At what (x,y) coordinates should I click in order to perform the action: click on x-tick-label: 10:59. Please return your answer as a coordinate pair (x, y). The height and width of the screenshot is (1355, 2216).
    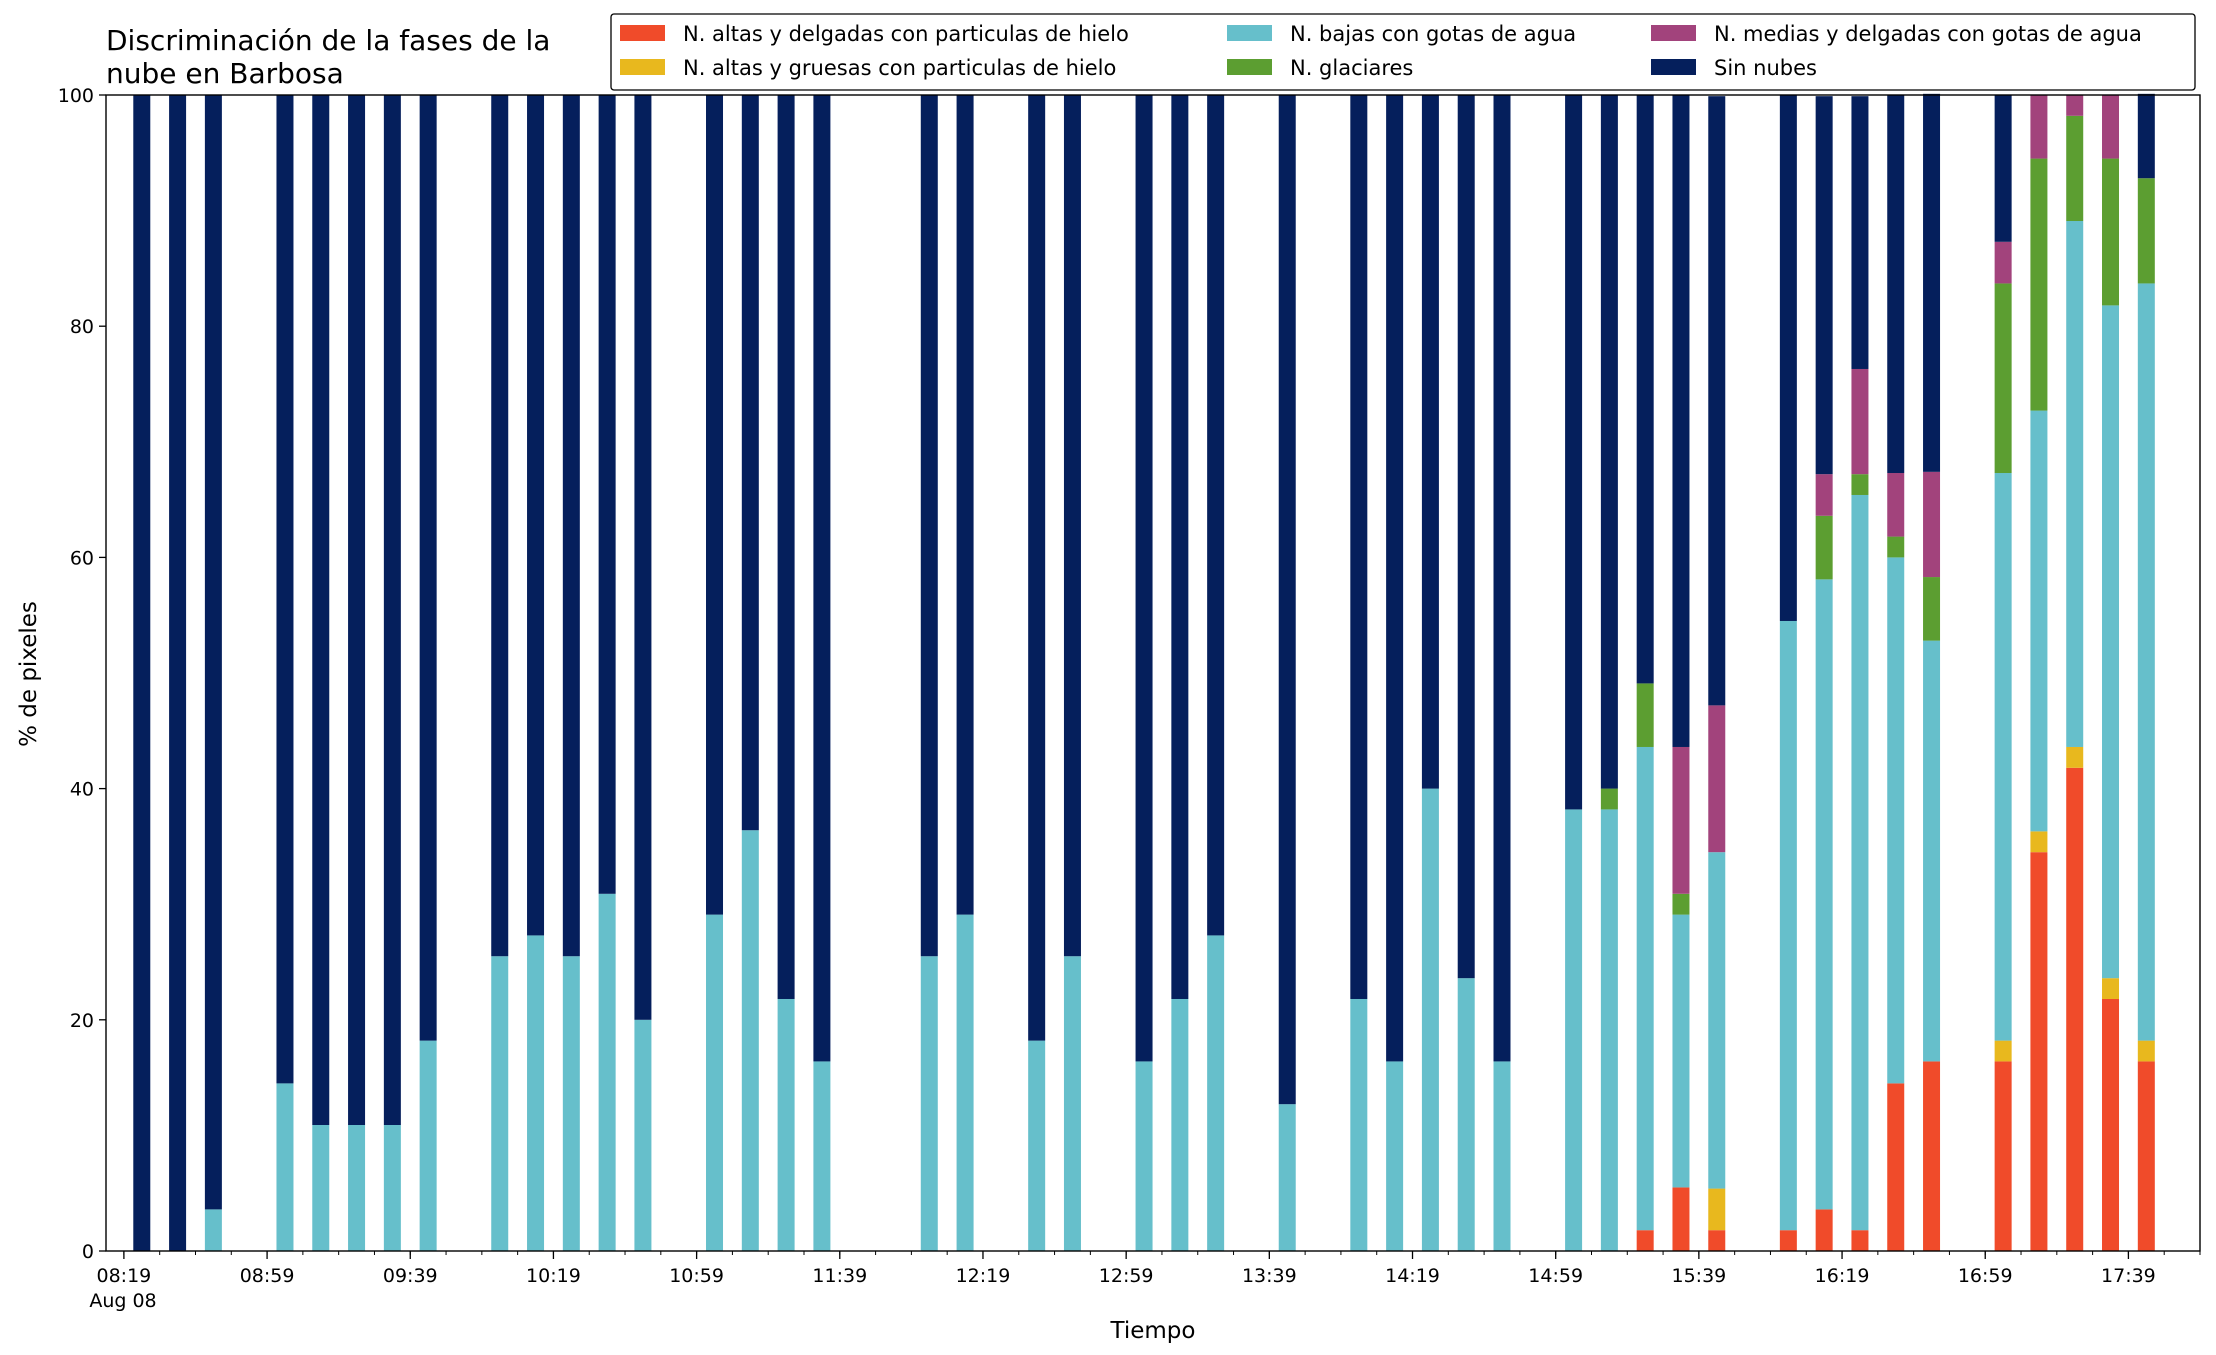
    Looking at the image, I should click on (696, 1276).